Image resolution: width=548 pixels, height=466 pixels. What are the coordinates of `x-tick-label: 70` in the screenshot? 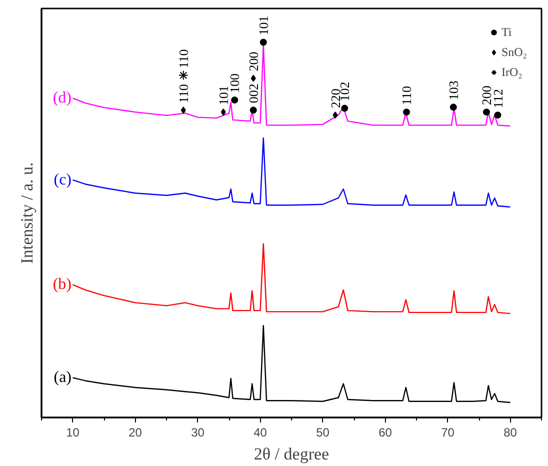 It's located at (448, 433).